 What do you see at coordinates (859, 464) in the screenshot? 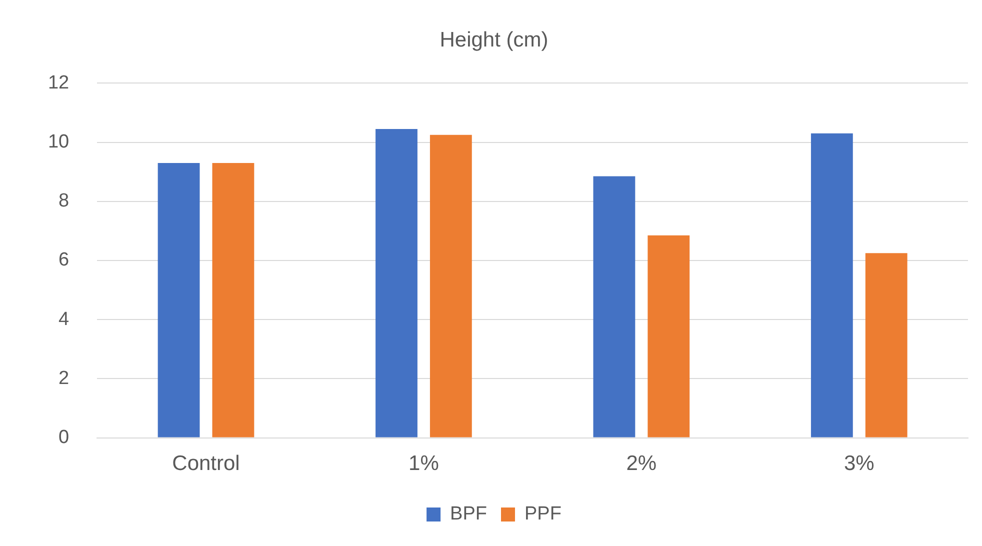
I see `x-tick-label: 3%` at bounding box center [859, 464].